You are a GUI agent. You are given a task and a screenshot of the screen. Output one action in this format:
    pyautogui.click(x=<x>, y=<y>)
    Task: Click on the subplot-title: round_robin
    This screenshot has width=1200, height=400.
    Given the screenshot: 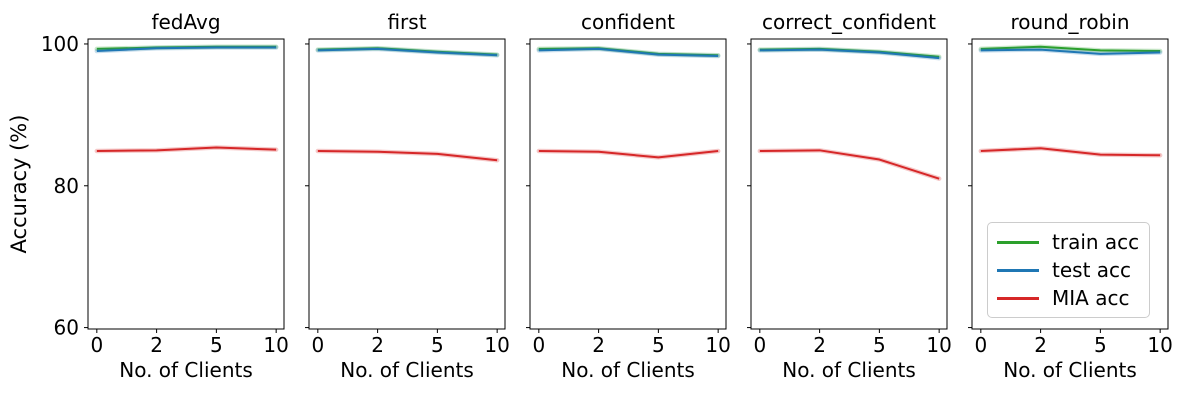 What is the action you would take?
    pyautogui.click(x=1069, y=22)
    